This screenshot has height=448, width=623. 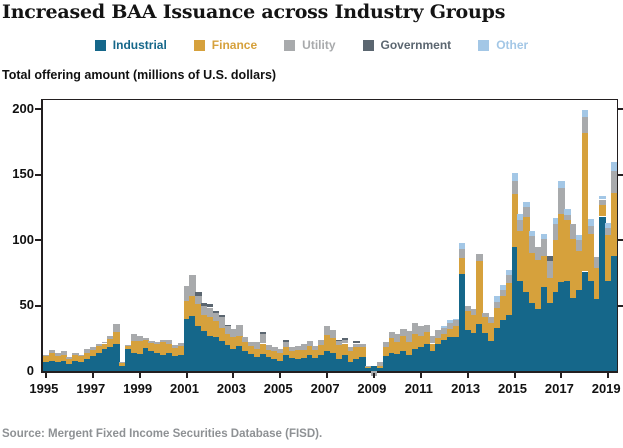 I want to click on legend-item-industrial: Industrial, so click(x=130, y=45).